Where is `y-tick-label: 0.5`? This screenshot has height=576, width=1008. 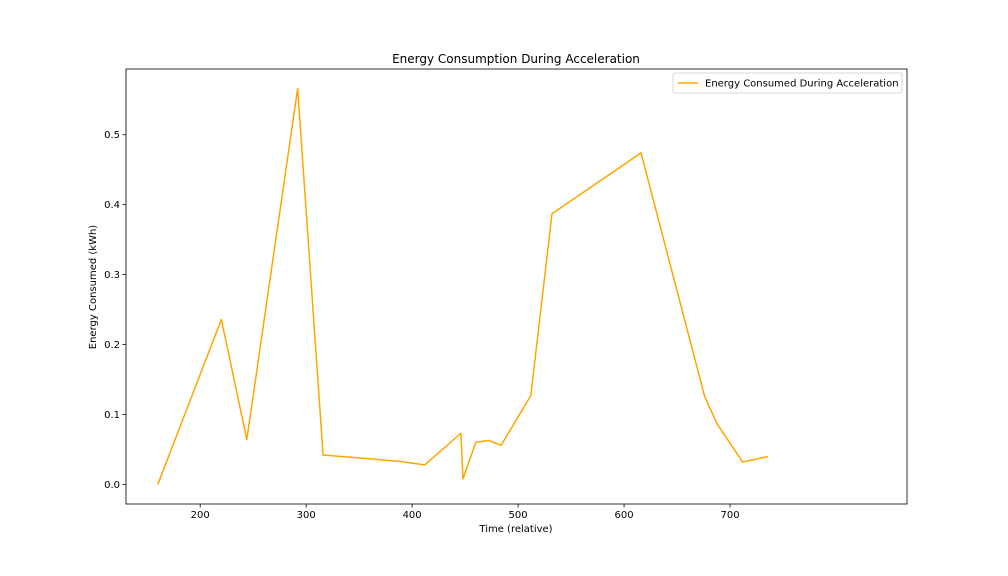
y-tick-label: 0.5 is located at coordinates (112, 135).